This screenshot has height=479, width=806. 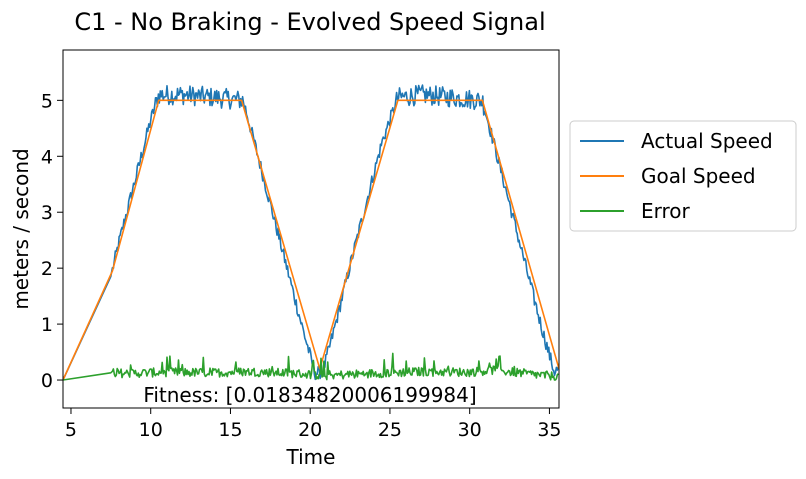 What do you see at coordinates (47, 101) in the screenshot?
I see `y-tick-label: 5` at bounding box center [47, 101].